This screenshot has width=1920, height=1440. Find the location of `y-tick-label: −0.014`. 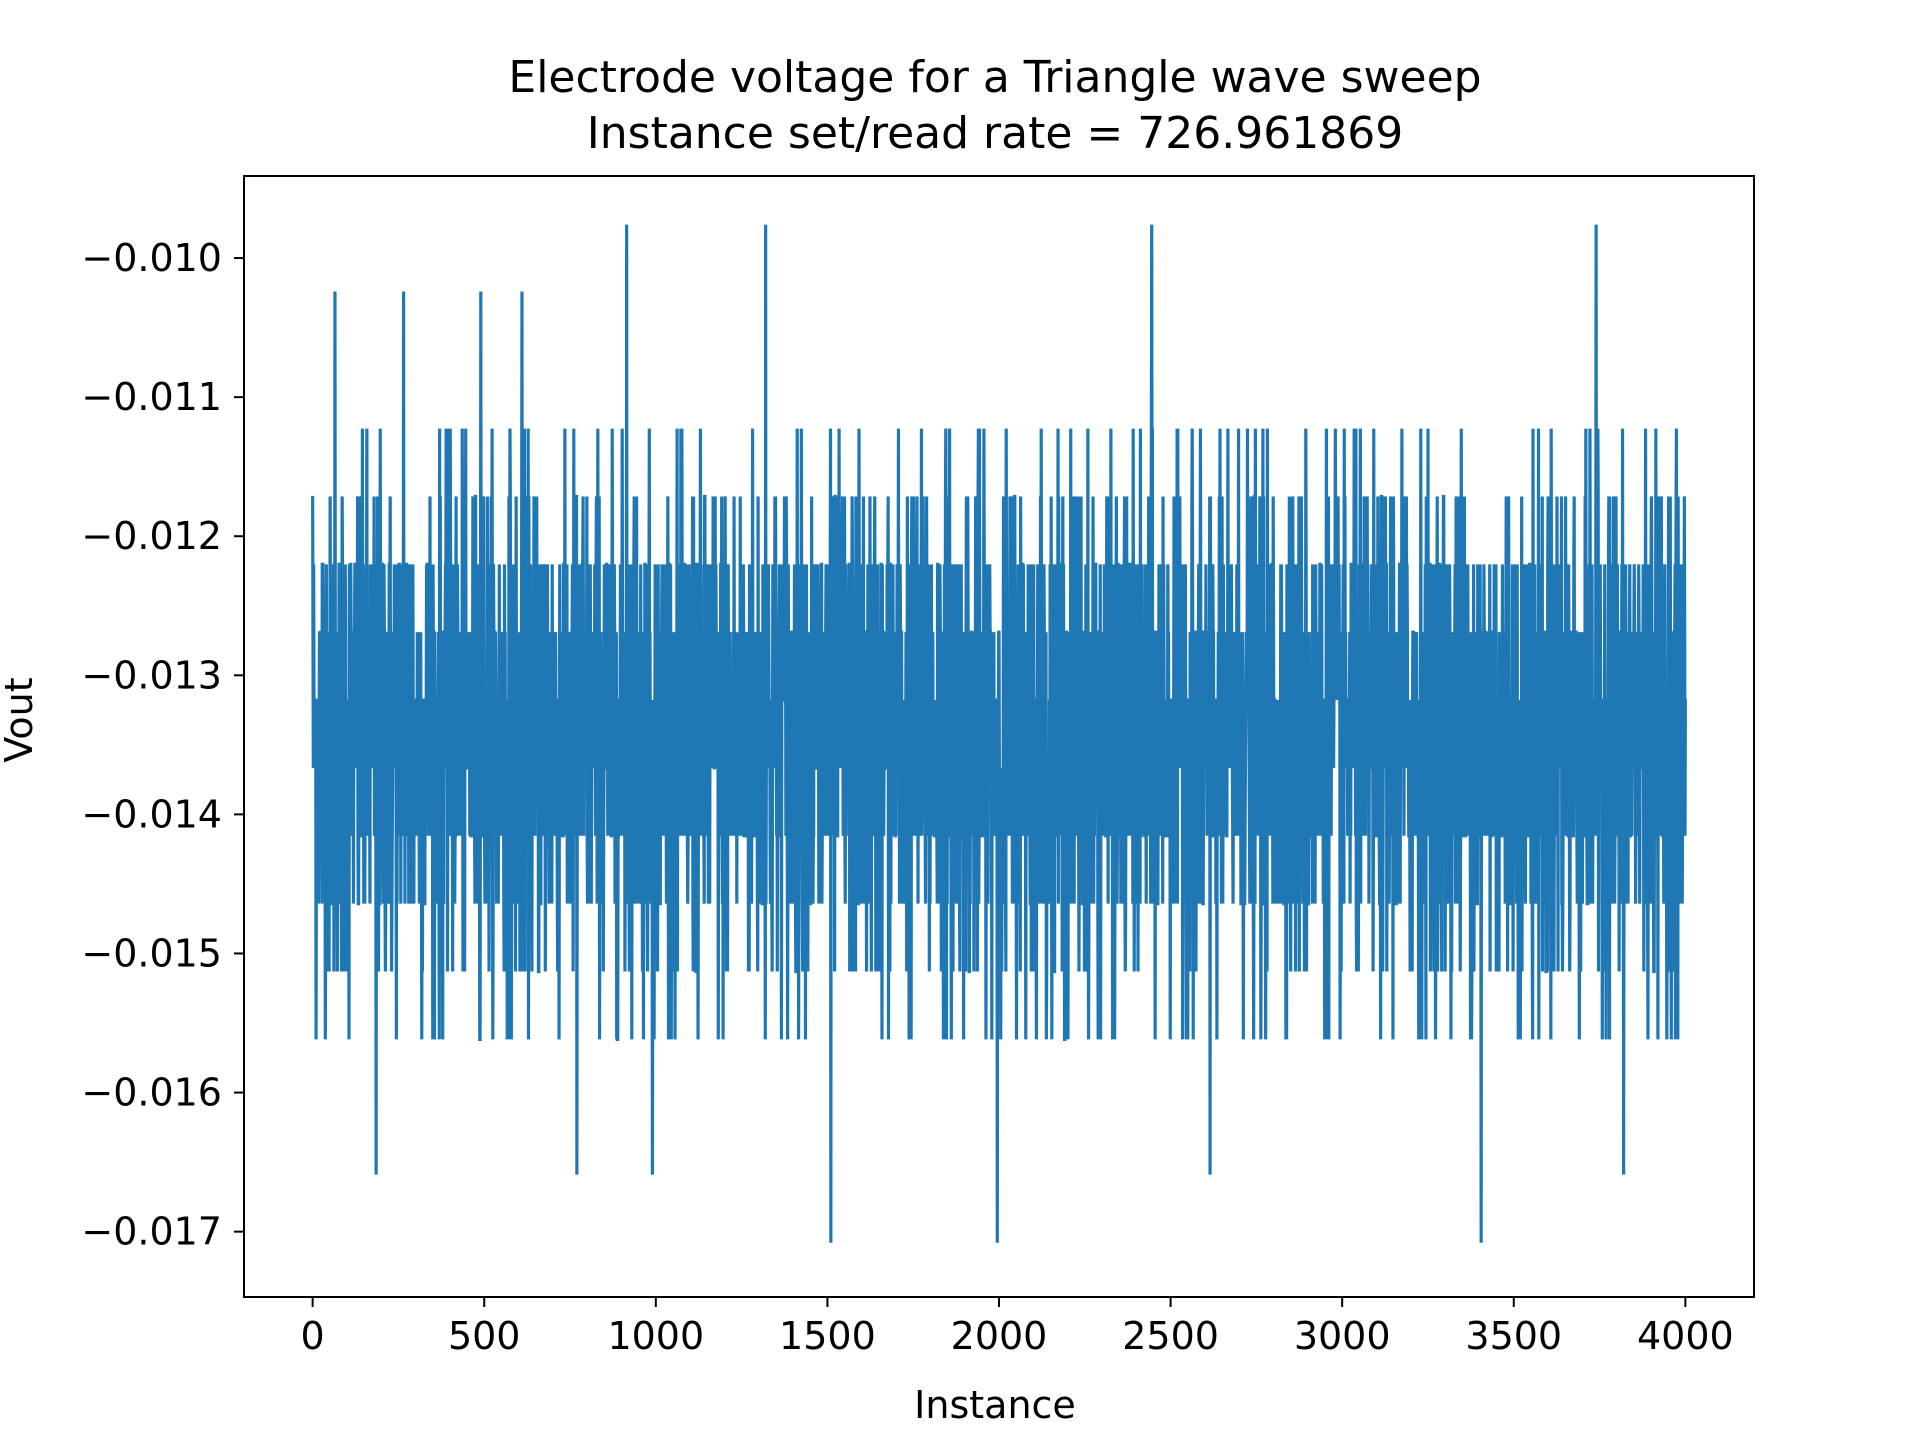

y-tick-label: −0.014 is located at coordinates (151, 814).